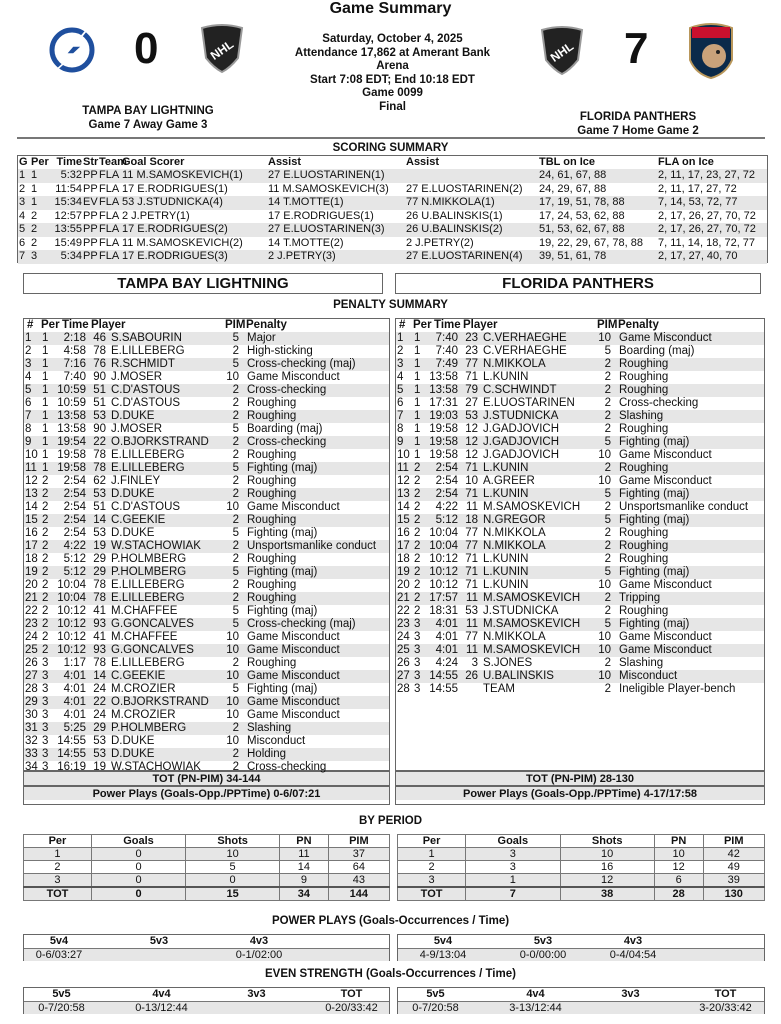  Describe the element at coordinates (733, 854) in the screenshot. I see `pim-cell: 42` at that location.